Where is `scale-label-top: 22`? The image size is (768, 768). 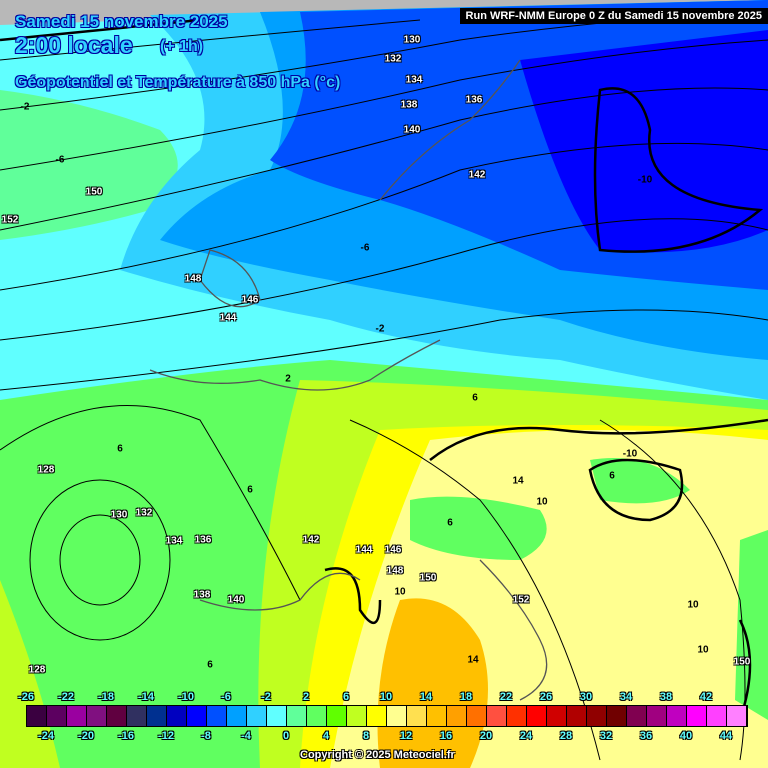 scale-label-top: 22 is located at coordinates (506, 697).